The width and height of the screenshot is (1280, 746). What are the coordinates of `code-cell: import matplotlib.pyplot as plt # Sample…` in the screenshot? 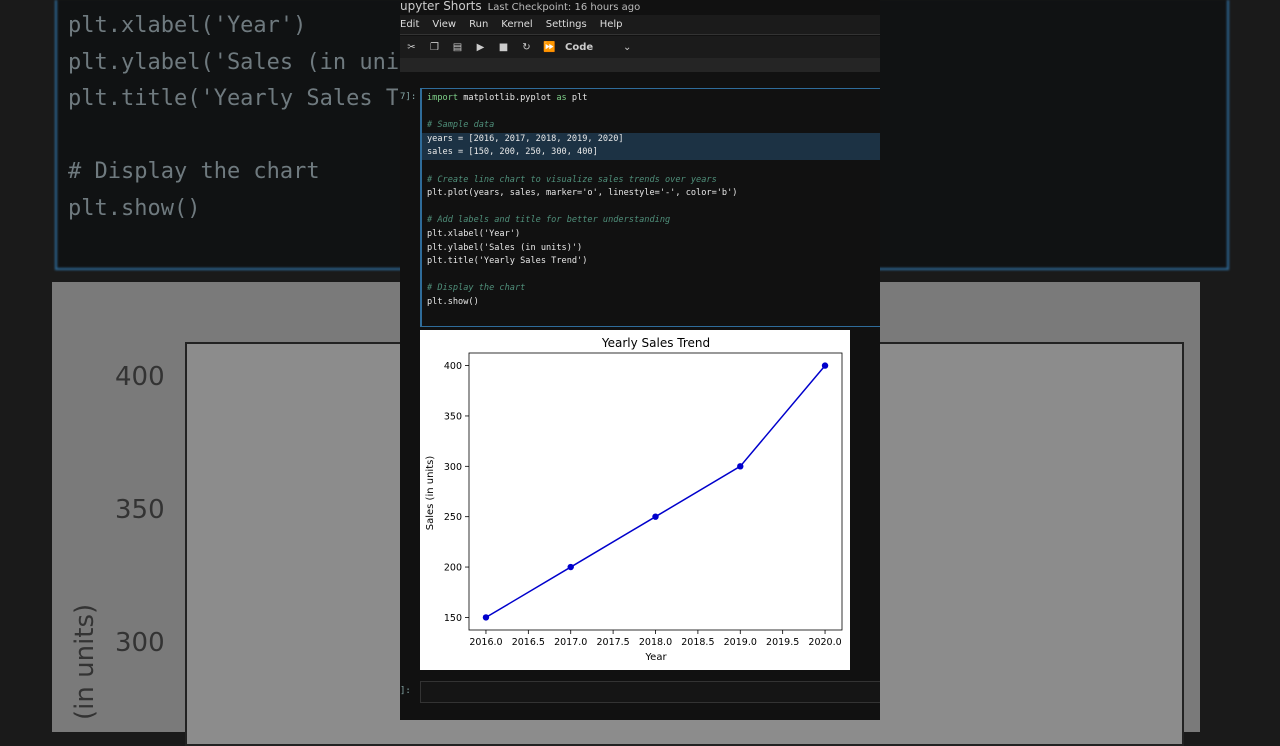 It's located at (650, 207).